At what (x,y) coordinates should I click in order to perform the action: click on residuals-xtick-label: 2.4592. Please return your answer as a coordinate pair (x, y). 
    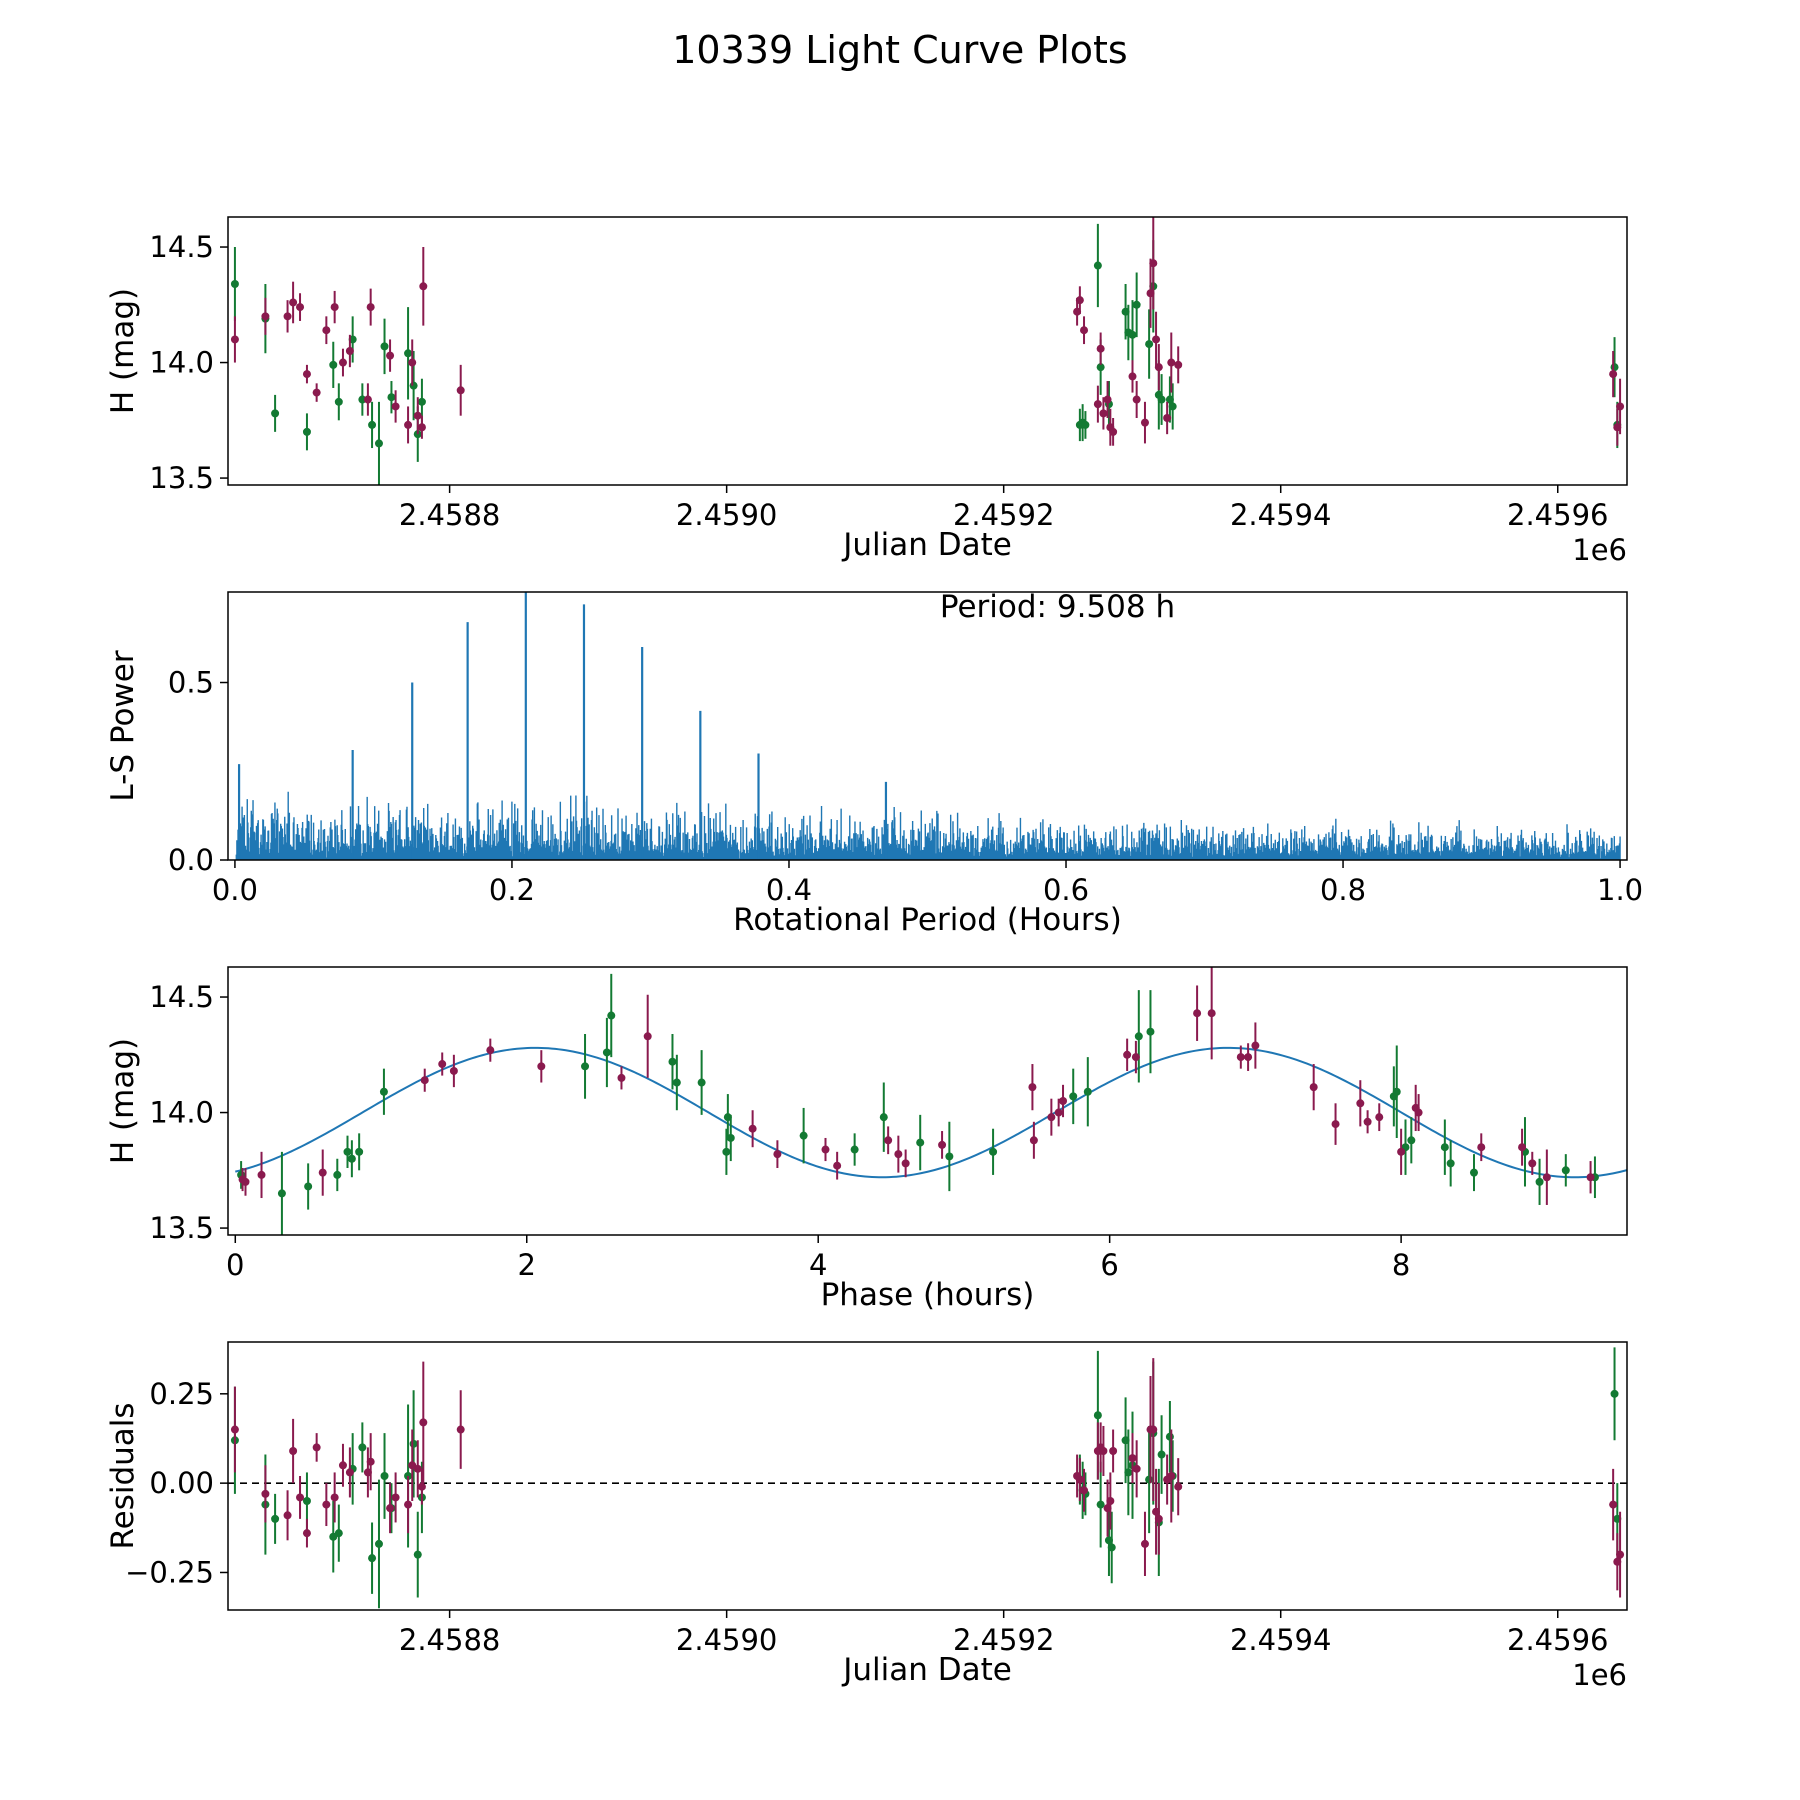
    Looking at the image, I should click on (1003, 1640).